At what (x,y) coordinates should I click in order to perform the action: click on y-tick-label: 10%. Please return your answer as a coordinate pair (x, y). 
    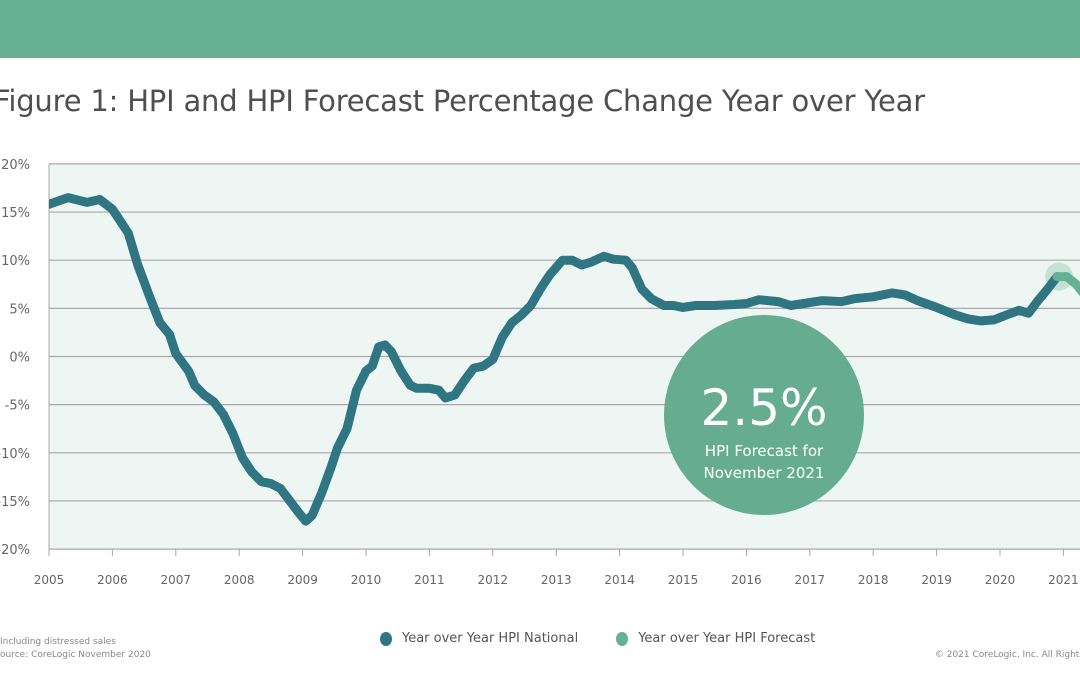
    Looking at the image, I should click on (15, 261).